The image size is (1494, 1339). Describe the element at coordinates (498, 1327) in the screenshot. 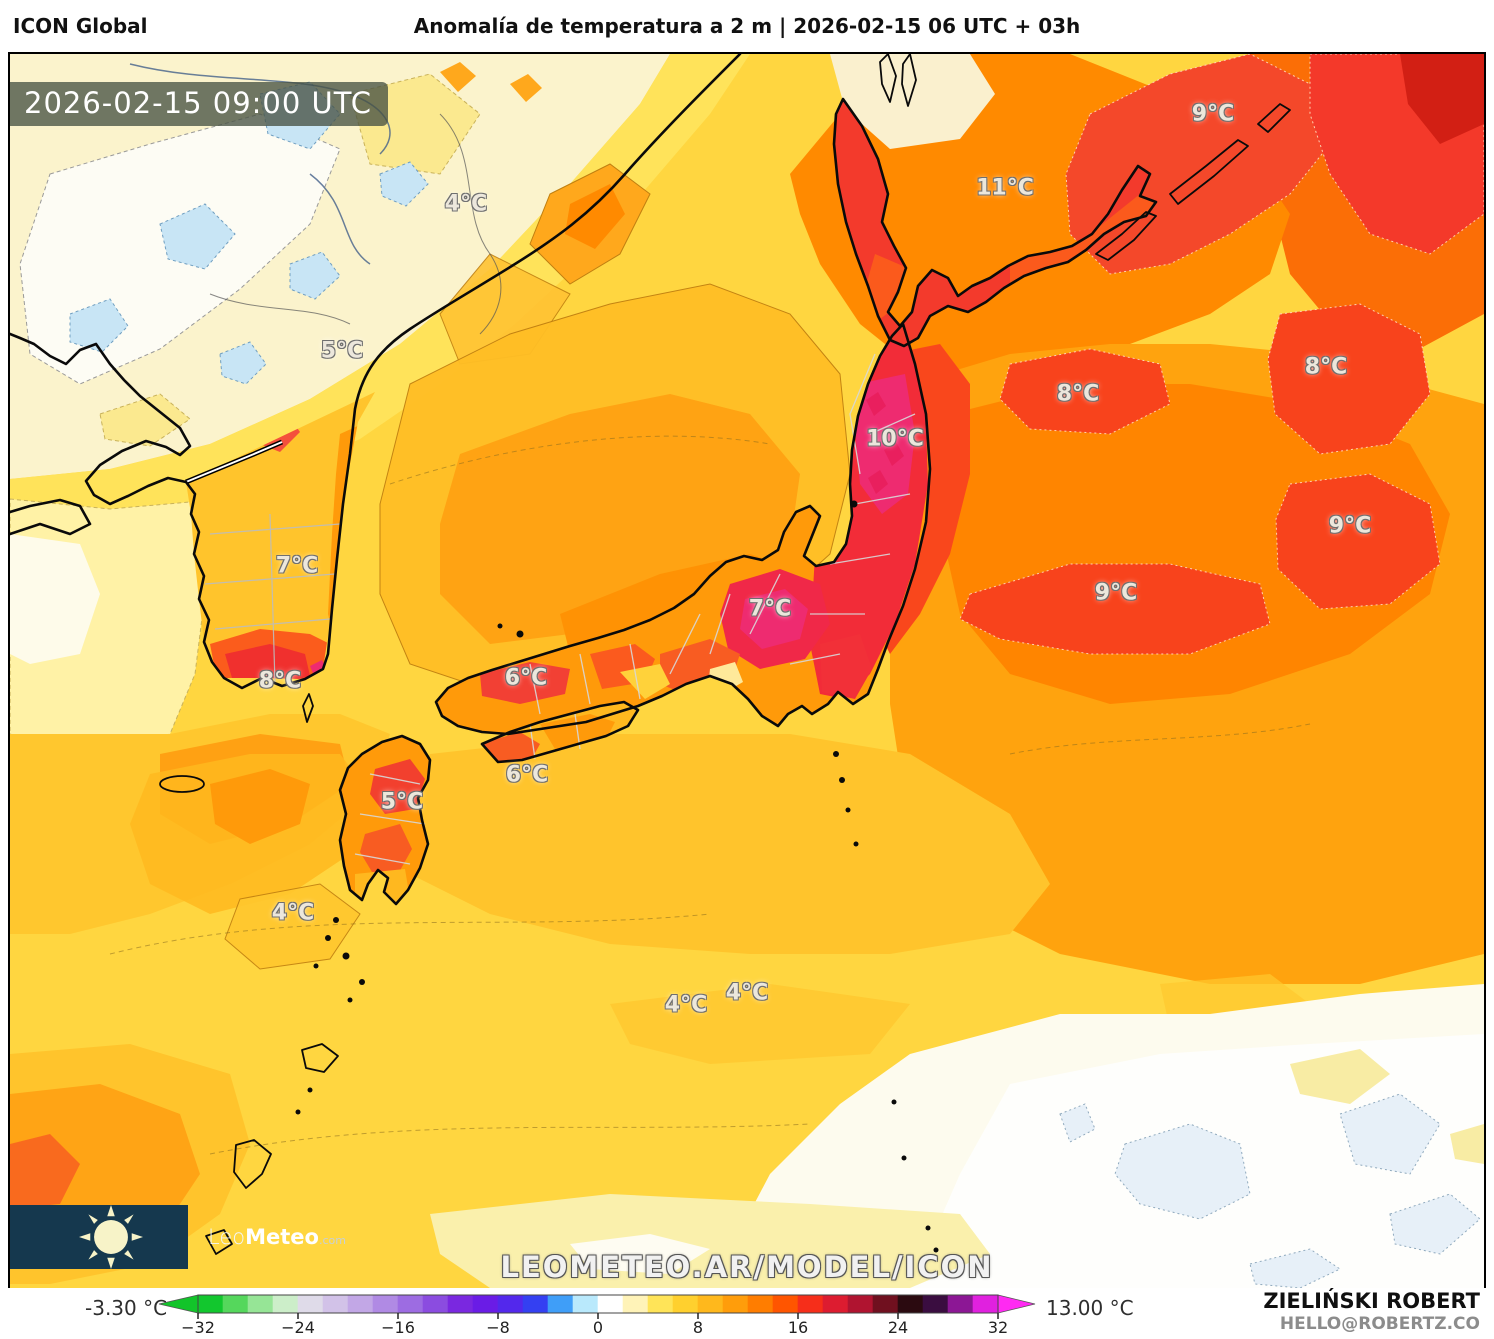

I see `svg-text: −8` at that location.